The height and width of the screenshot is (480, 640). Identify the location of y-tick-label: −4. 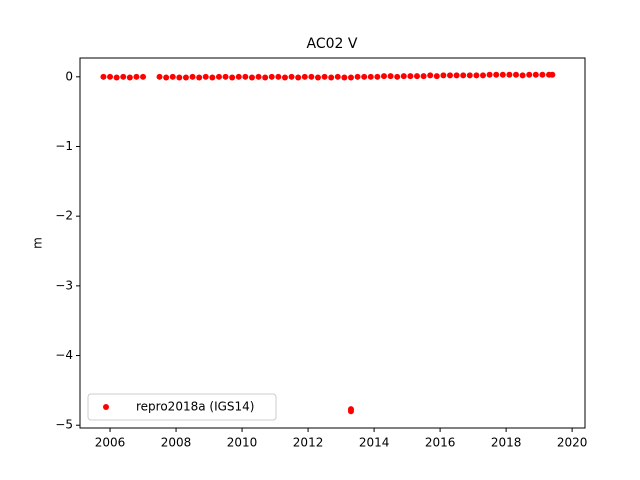
(64, 355).